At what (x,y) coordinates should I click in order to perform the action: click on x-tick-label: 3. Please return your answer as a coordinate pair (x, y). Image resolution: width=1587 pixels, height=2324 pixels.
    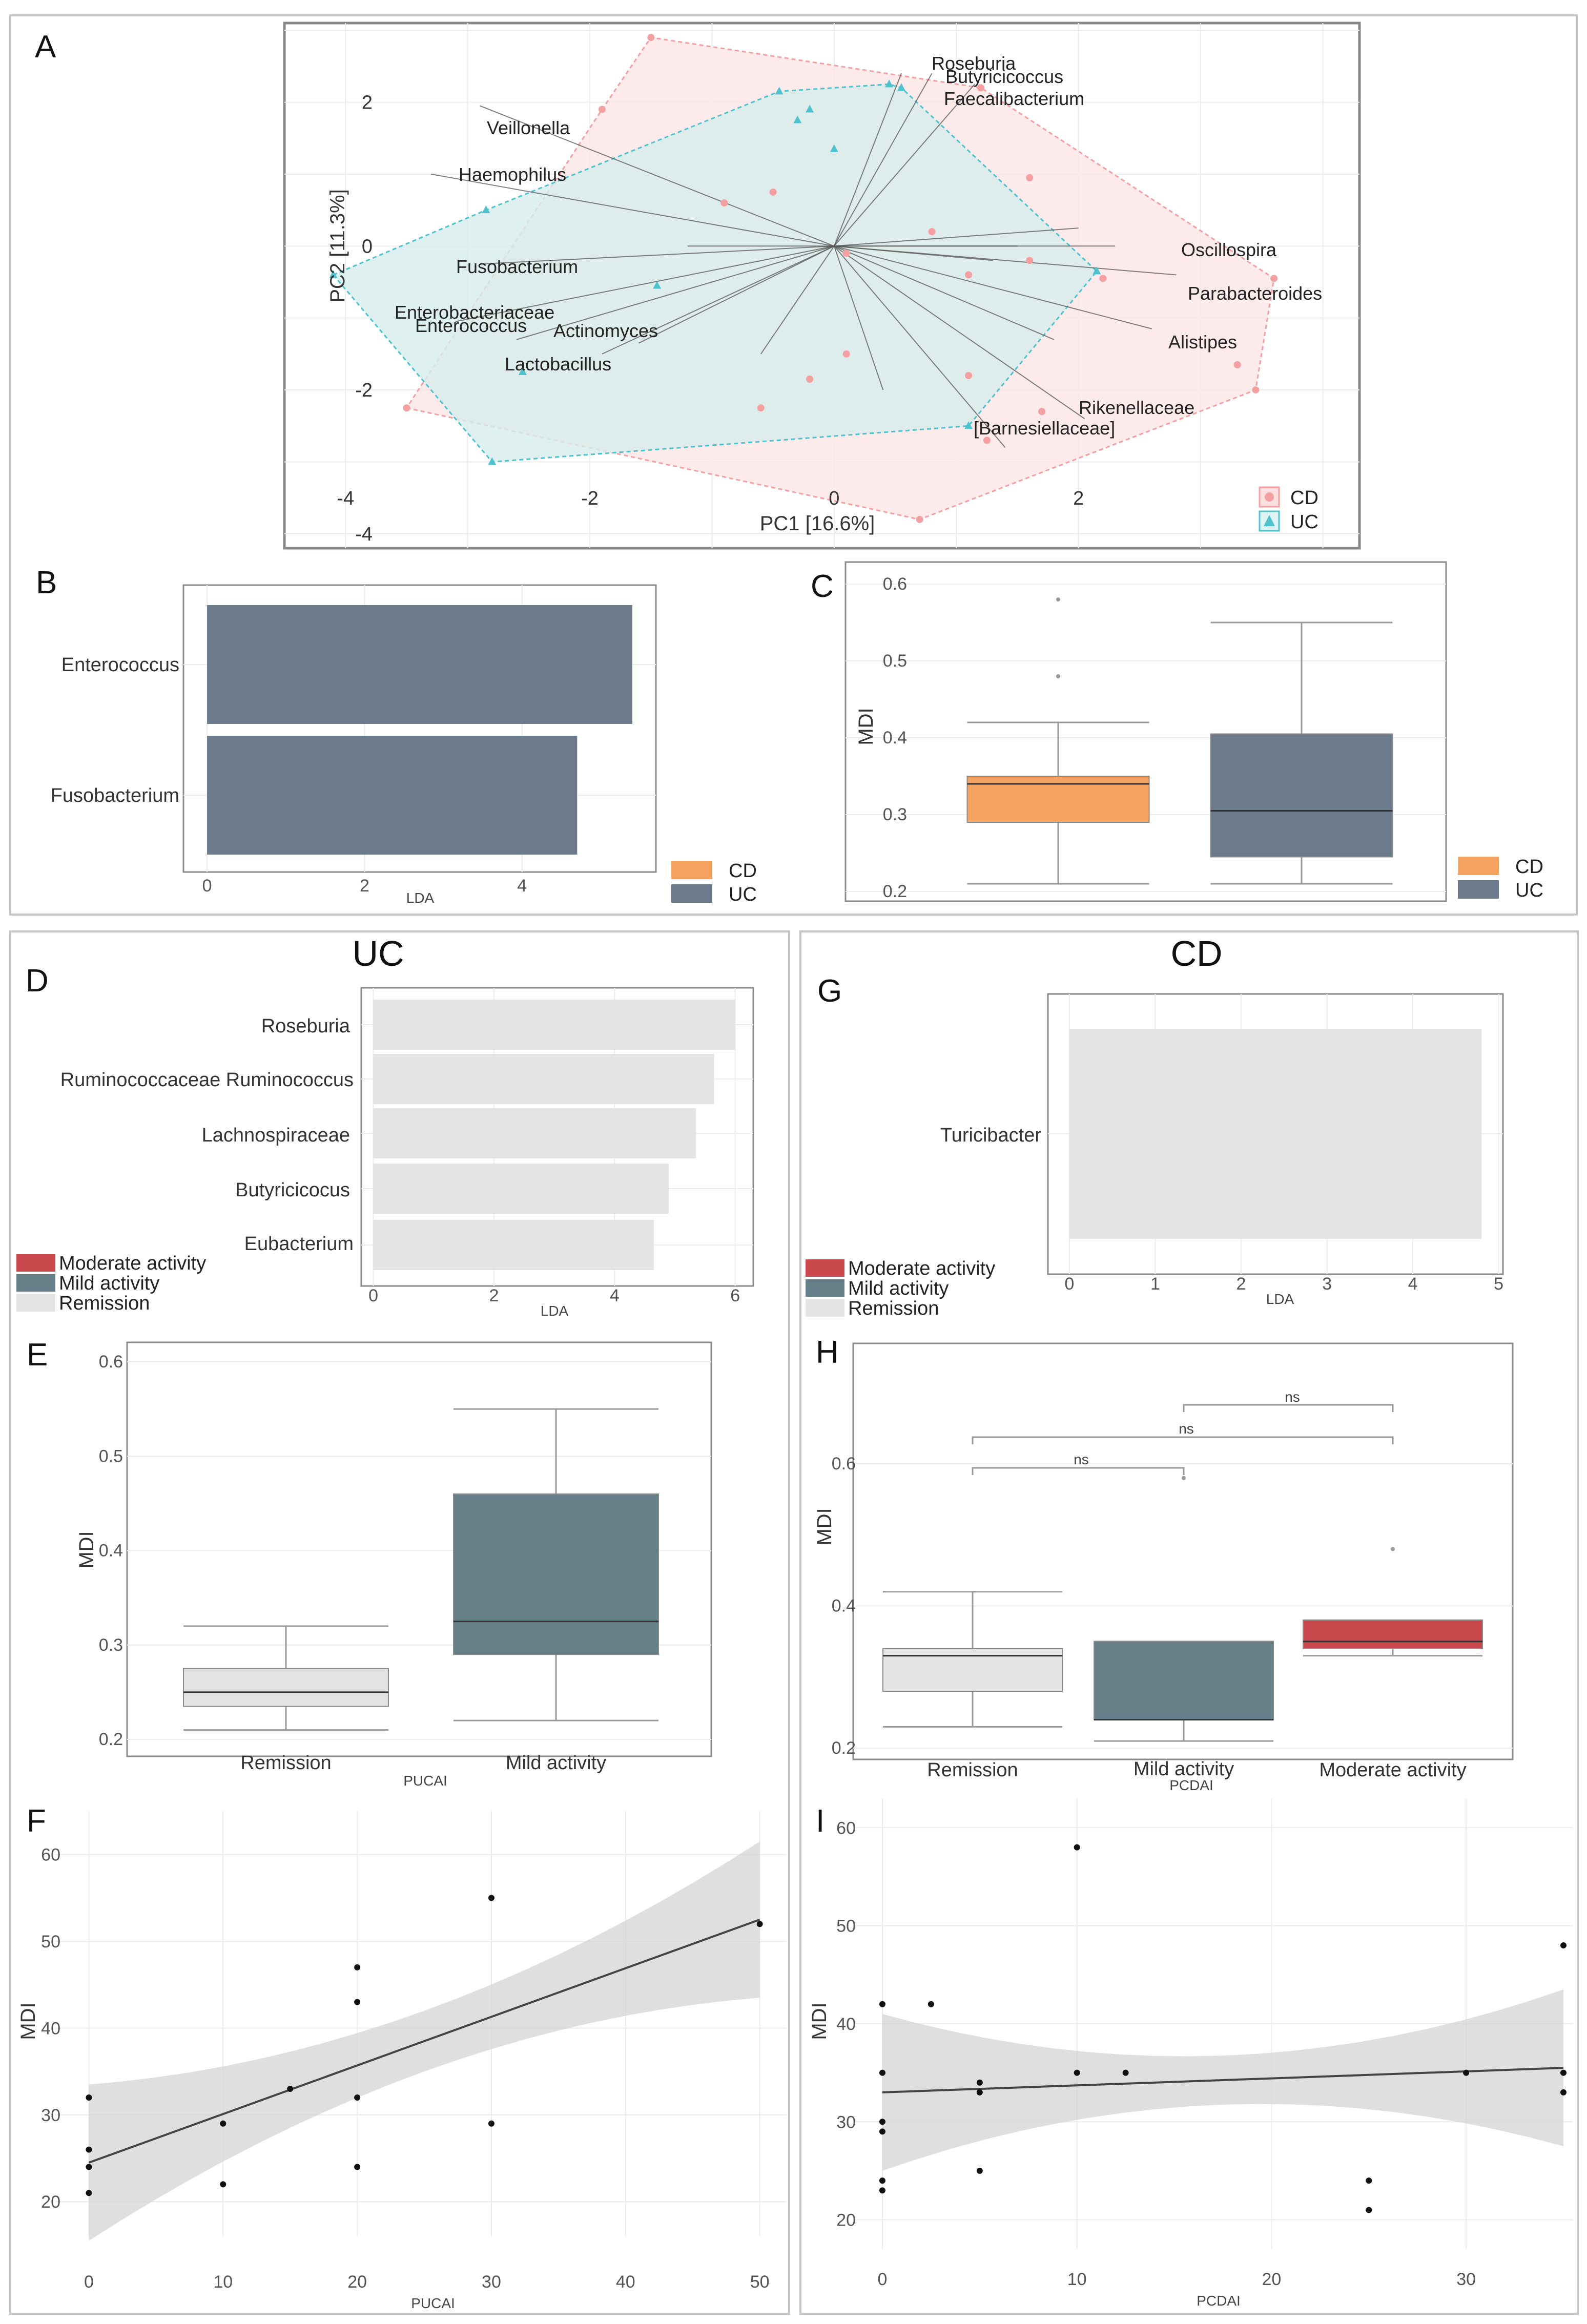
    Looking at the image, I should click on (1327, 1284).